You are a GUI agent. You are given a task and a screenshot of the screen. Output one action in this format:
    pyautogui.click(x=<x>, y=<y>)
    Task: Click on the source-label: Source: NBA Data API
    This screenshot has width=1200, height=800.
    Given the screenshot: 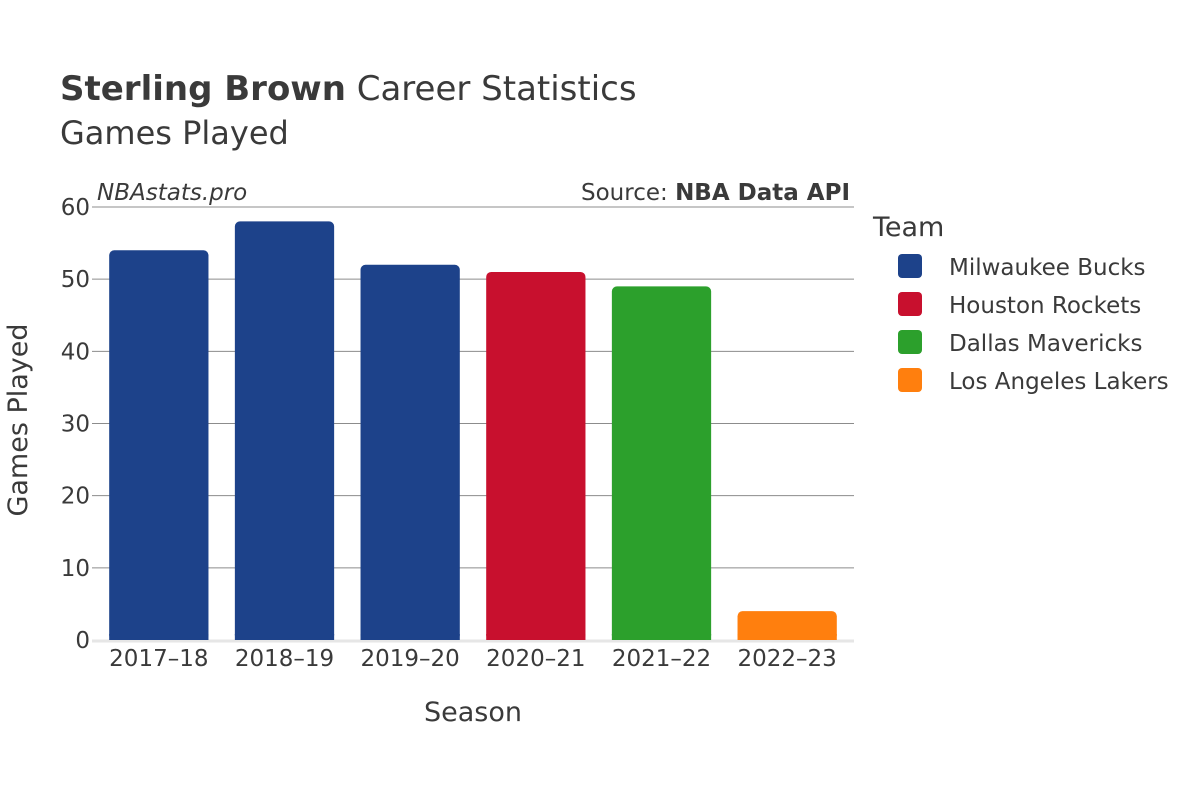 What is the action you would take?
    pyautogui.click(x=715, y=193)
    